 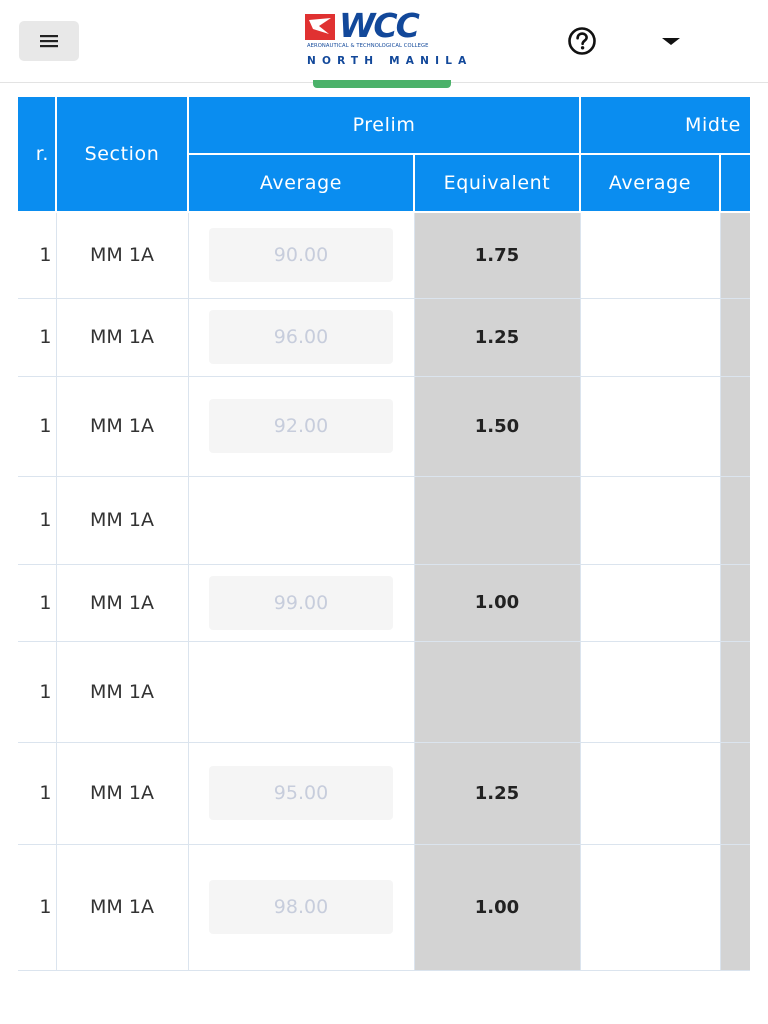 I want to click on prelim-average-field: 92.00, so click(x=301, y=426).